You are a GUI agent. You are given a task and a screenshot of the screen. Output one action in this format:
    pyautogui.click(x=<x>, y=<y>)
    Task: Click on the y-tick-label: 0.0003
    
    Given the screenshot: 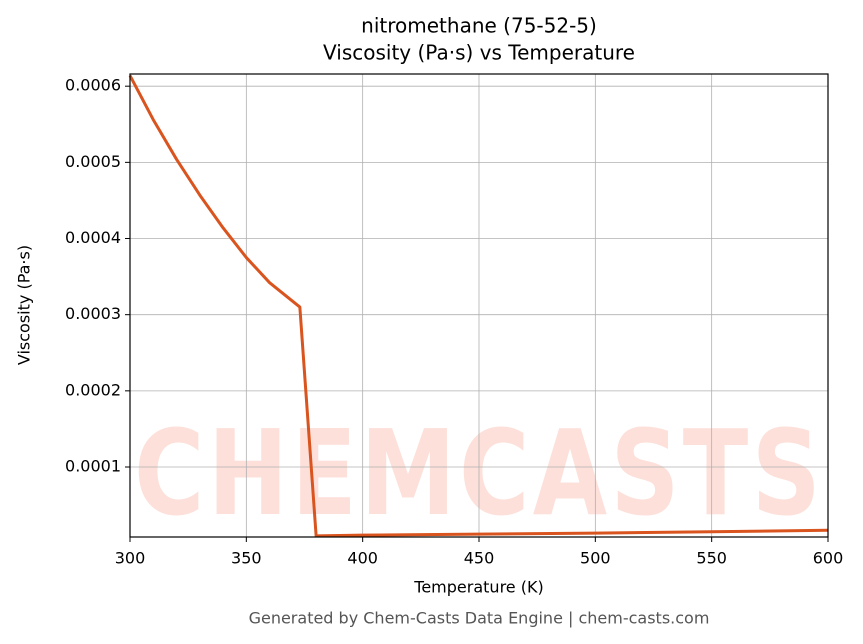 What is the action you would take?
    pyautogui.click(x=93, y=313)
    